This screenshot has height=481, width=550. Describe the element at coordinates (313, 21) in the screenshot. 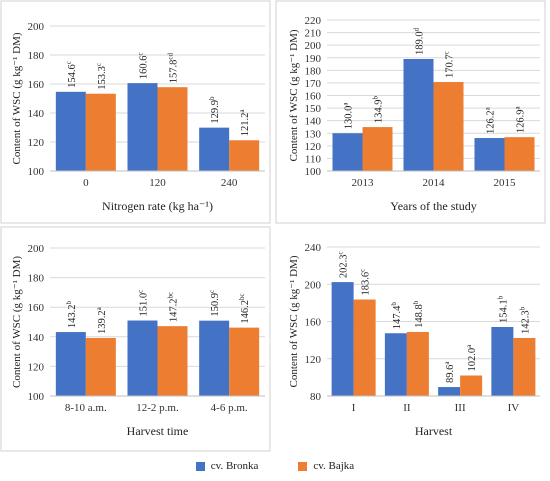

I see `y-tick-label: 220` at that location.